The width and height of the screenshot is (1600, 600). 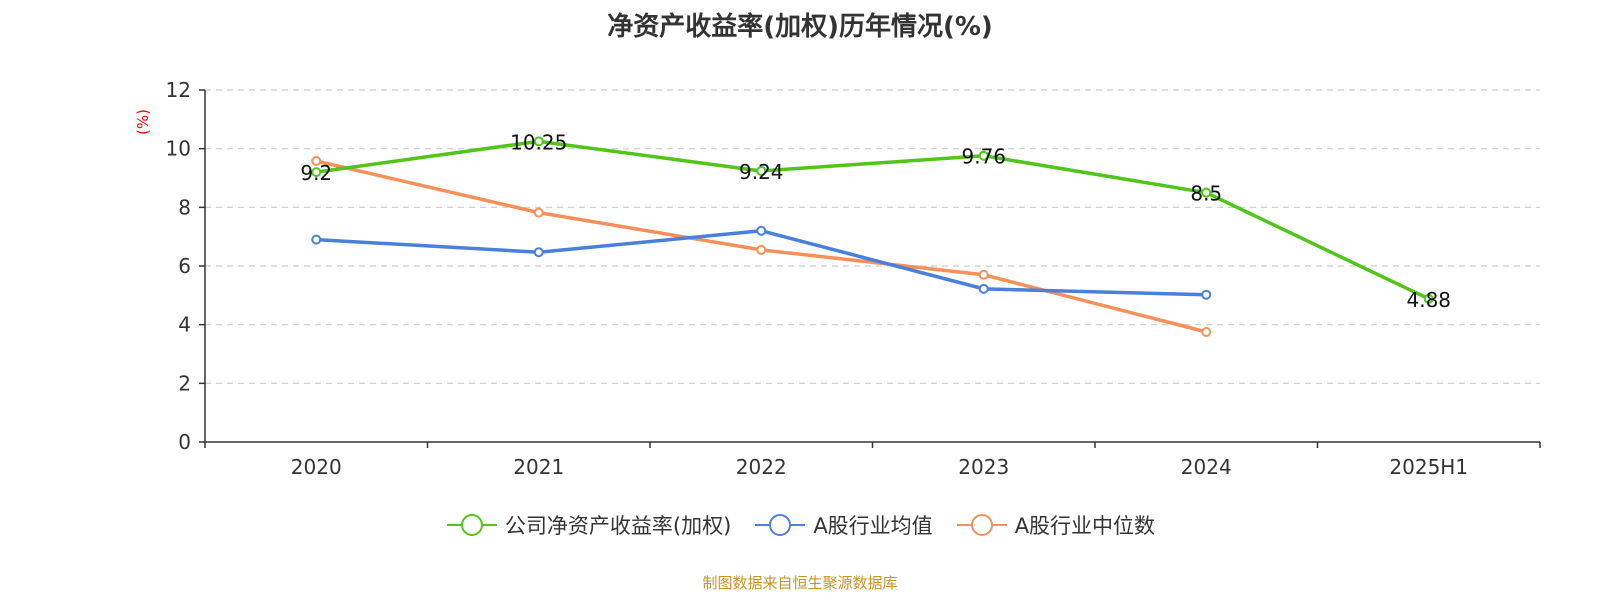 What do you see at coordinates (316, 467) in the screenshot?
I see `x-tick-label: 2020` at bounding box center [316, 467].